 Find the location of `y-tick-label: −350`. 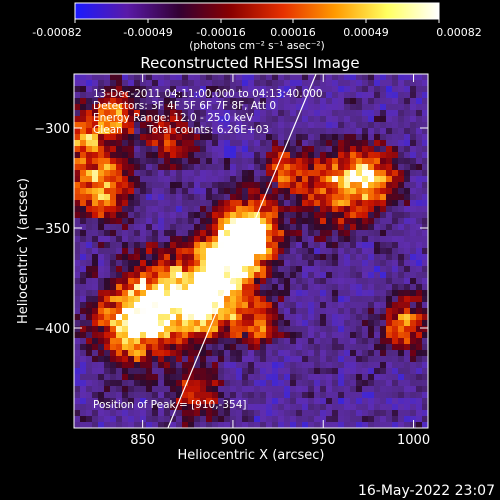

y-tick-label: −350 is located at coordinates (52, 229).